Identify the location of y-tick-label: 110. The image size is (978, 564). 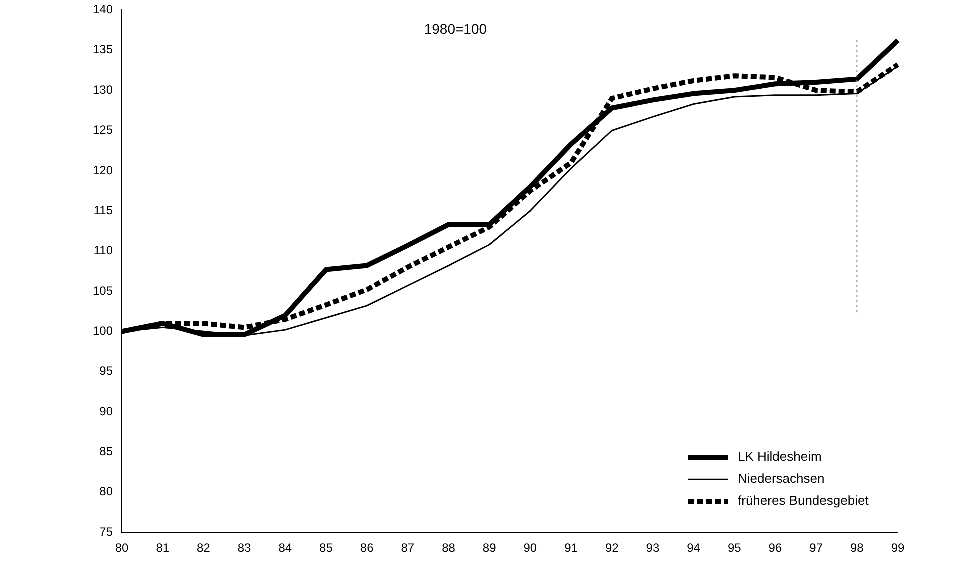
(104, 251).